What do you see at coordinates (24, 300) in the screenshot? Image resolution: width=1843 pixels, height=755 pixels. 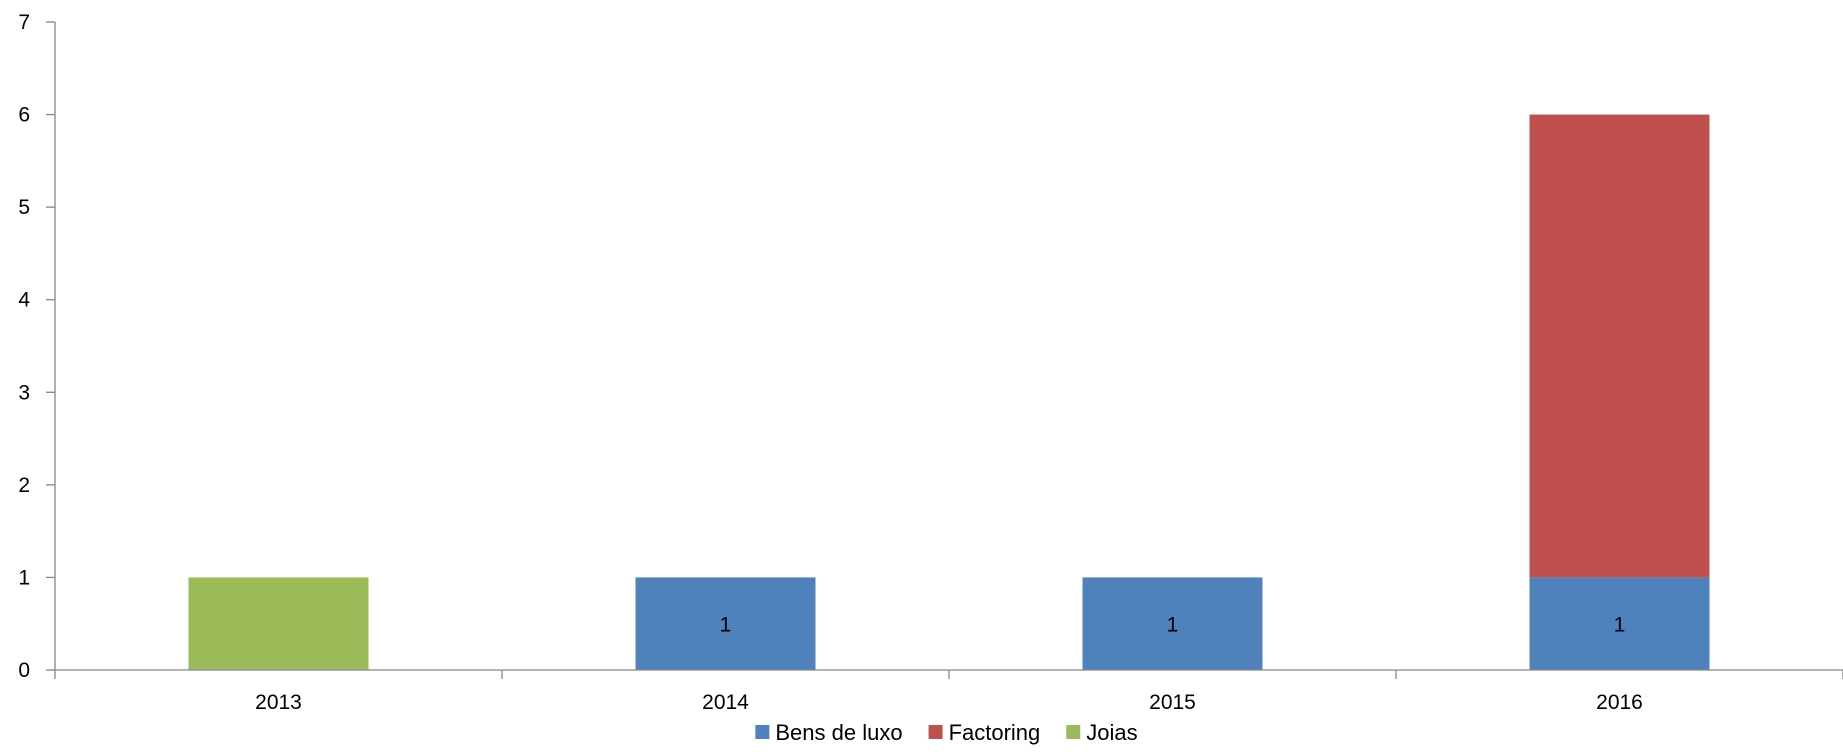 I see `y-tick-label: 4` at bounding box center [24, 300].